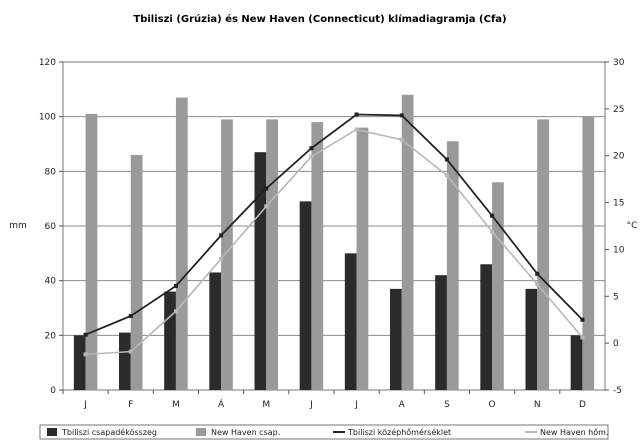 The image size is (641, 441). Describe the element at coordinates (47, 63) in the screenshot. I see `y-tick-left: 120` at that location.